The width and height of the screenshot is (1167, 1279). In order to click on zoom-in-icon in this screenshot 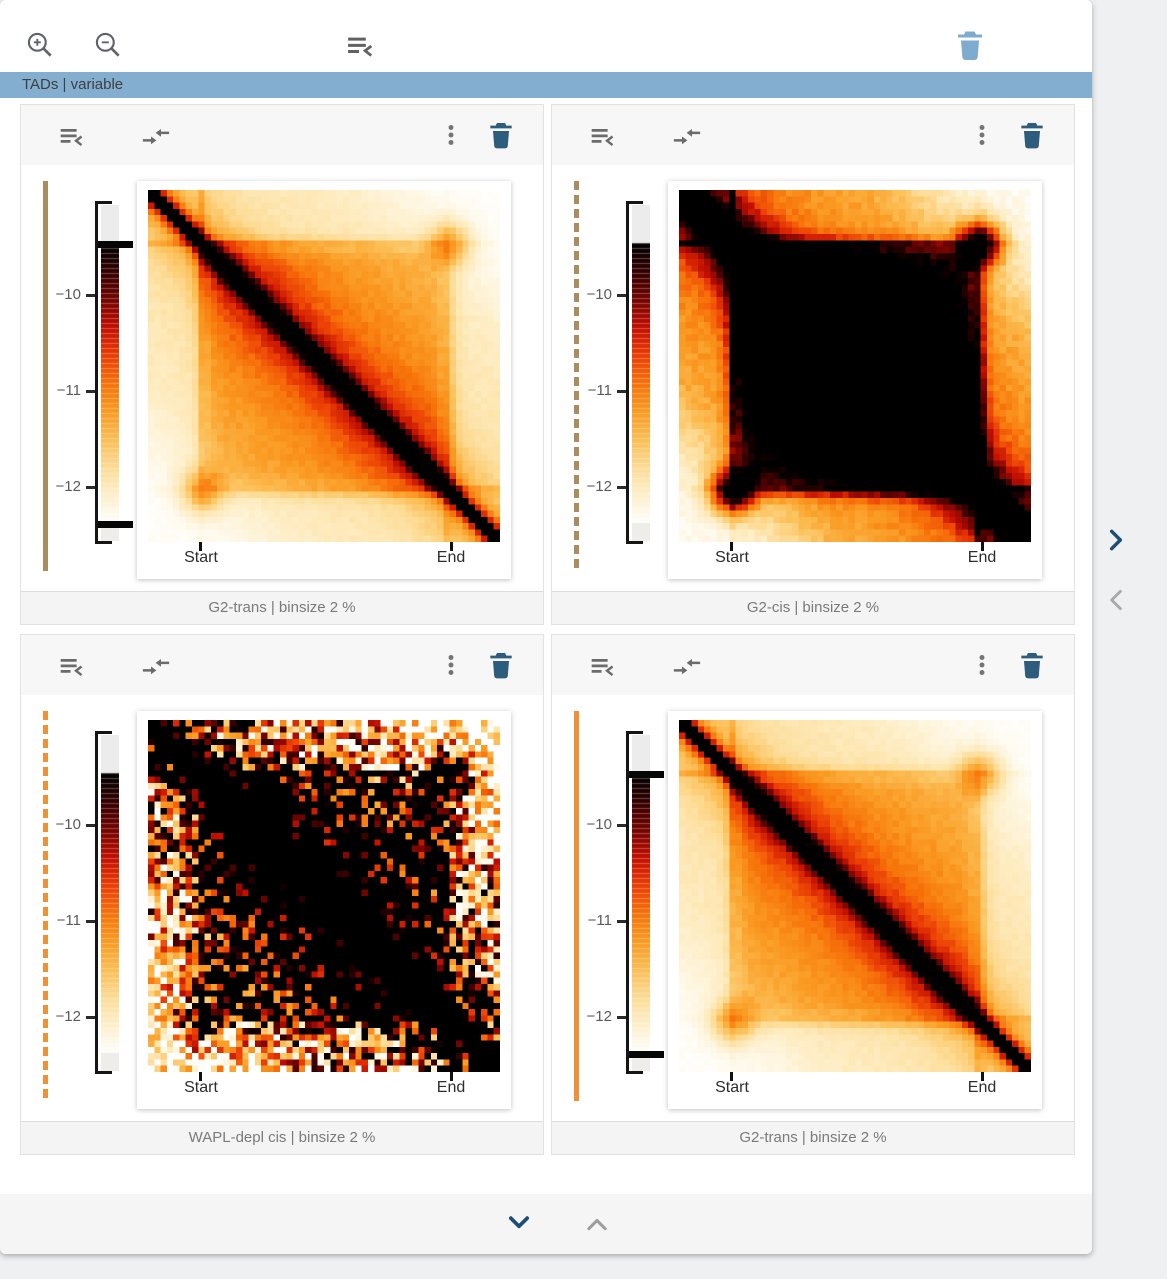, I will do `click(40, 45)`.